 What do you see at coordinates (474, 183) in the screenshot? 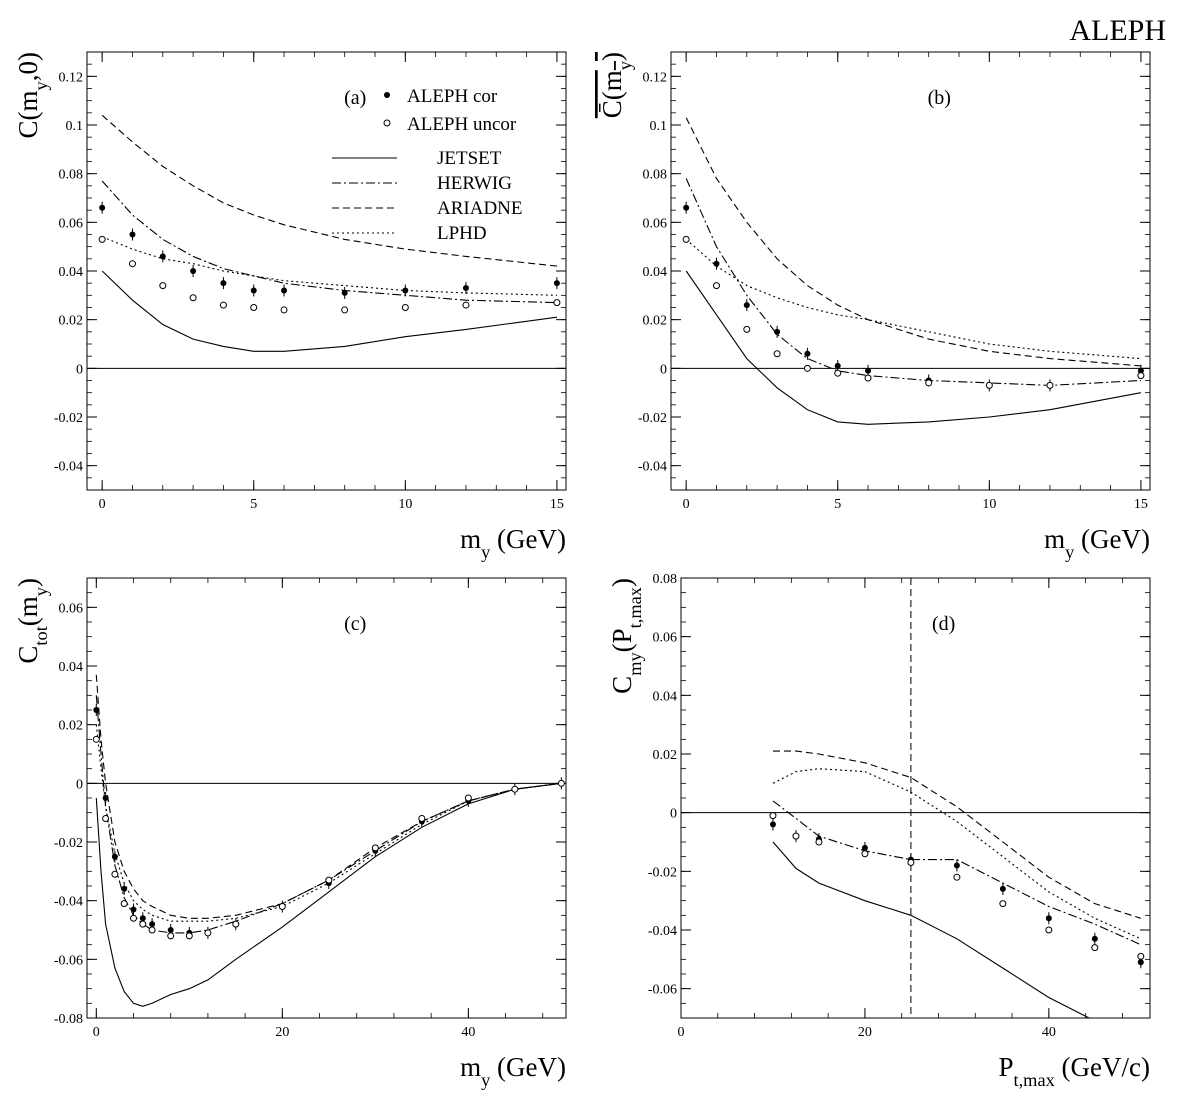
I see `legend-label: HERWIG` at bounding box center [474, 183].